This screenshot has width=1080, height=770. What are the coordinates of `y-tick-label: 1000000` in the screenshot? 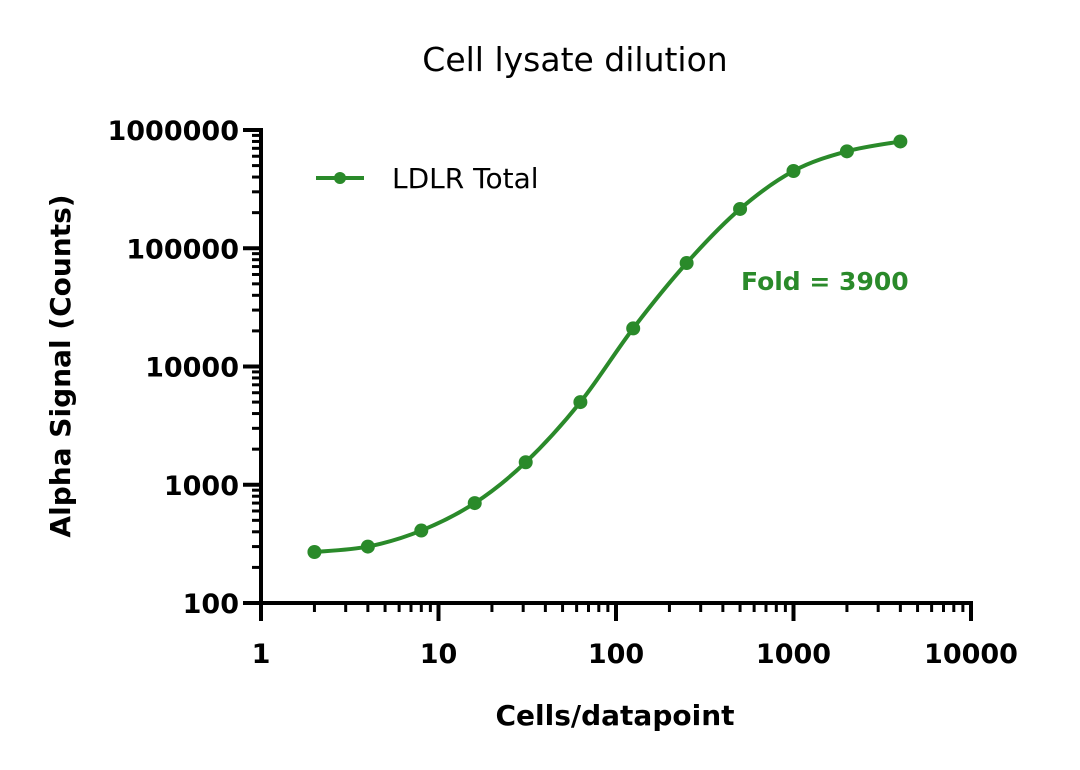 It's located at (173, 131).